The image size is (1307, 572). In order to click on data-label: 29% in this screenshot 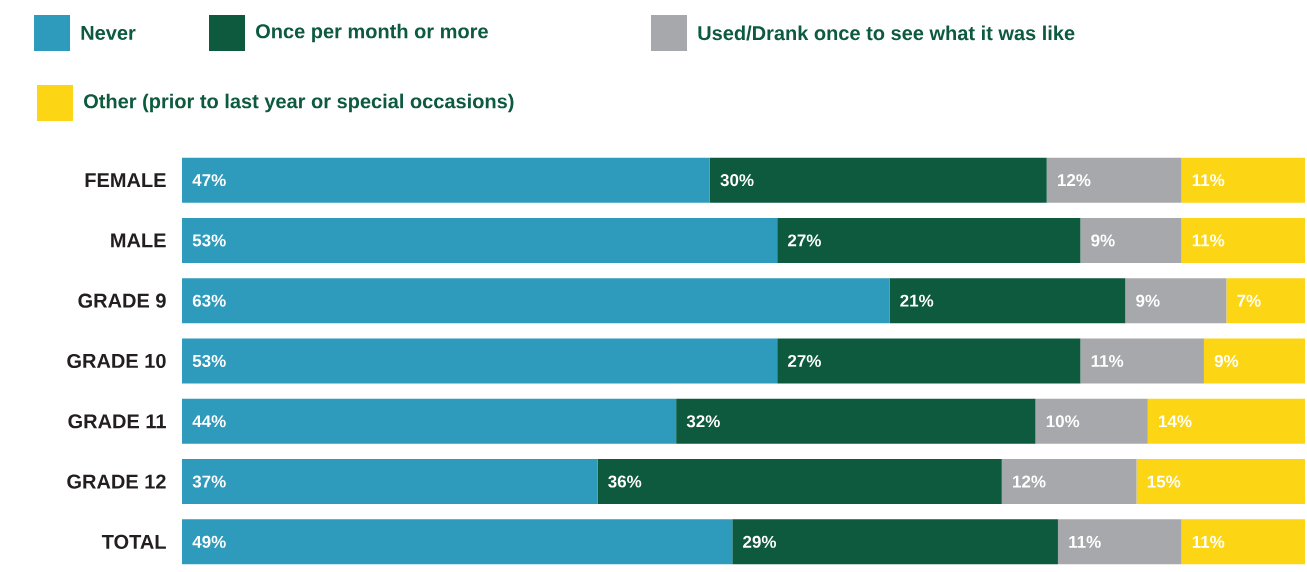, I will do `click(760, 541)`.